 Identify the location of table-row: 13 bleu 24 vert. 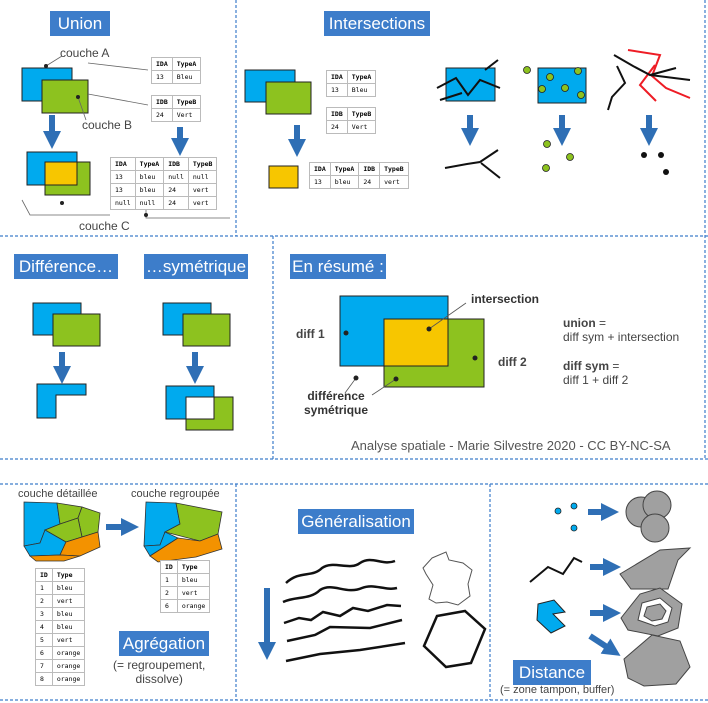
(359, 182).